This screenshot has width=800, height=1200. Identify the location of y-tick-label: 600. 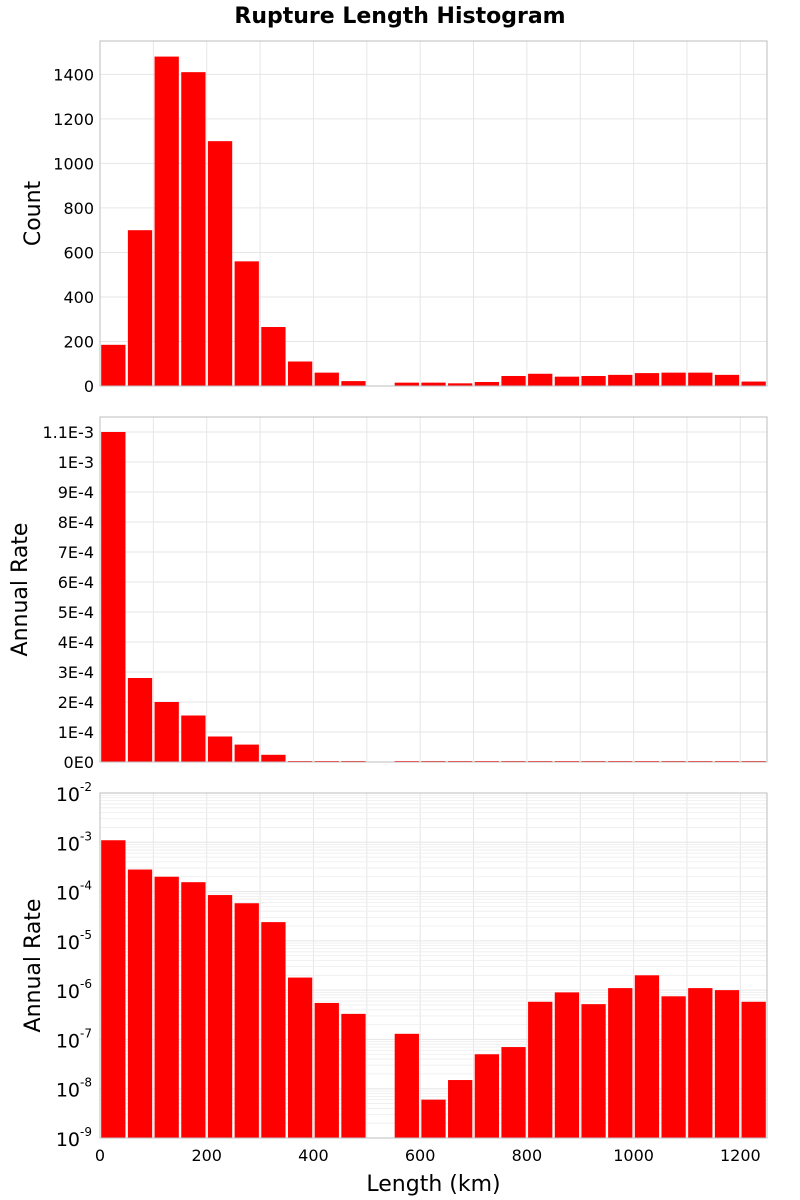
(78, 252).